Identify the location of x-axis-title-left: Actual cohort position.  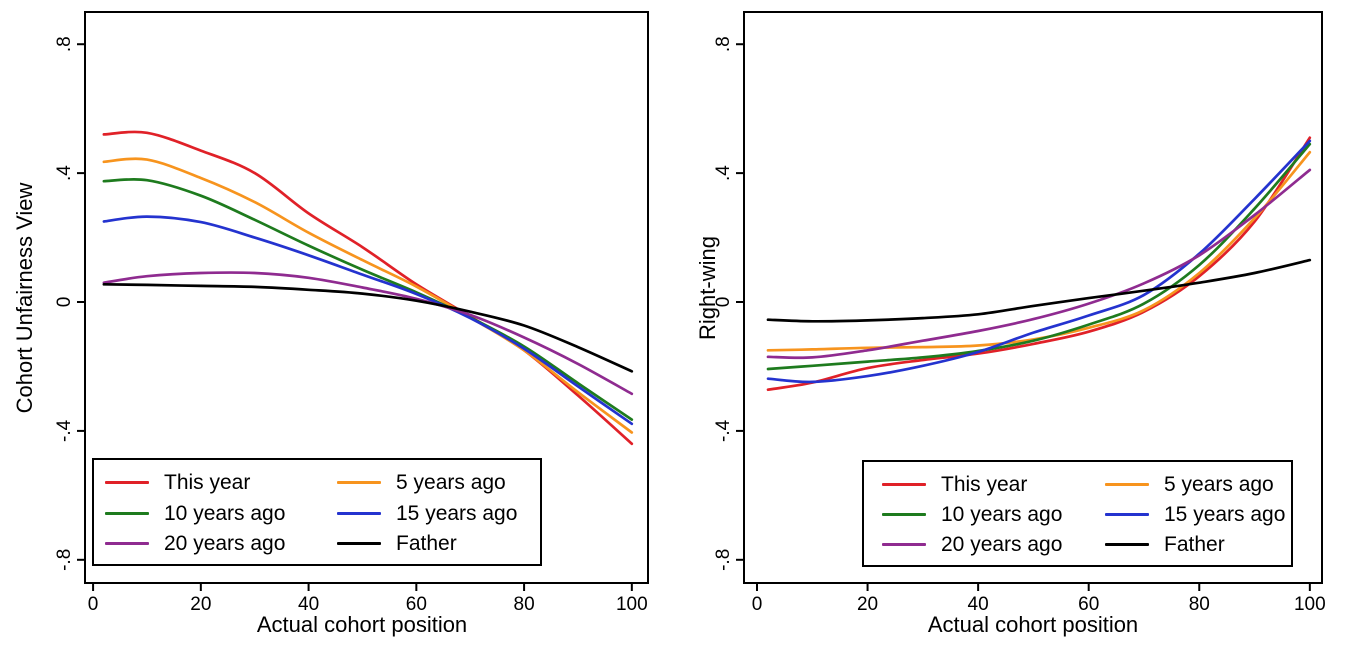
(362, 624).